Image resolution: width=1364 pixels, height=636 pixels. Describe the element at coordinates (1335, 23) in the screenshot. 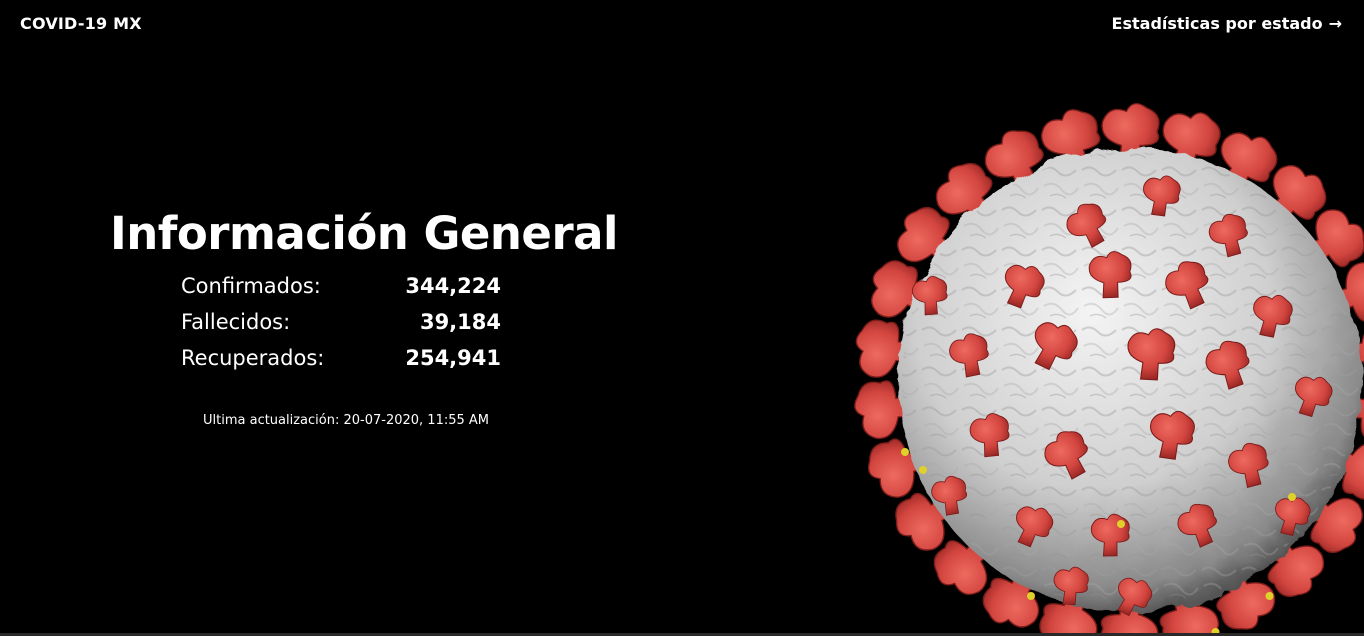

I see `arrow-right-icon: →` at that location.